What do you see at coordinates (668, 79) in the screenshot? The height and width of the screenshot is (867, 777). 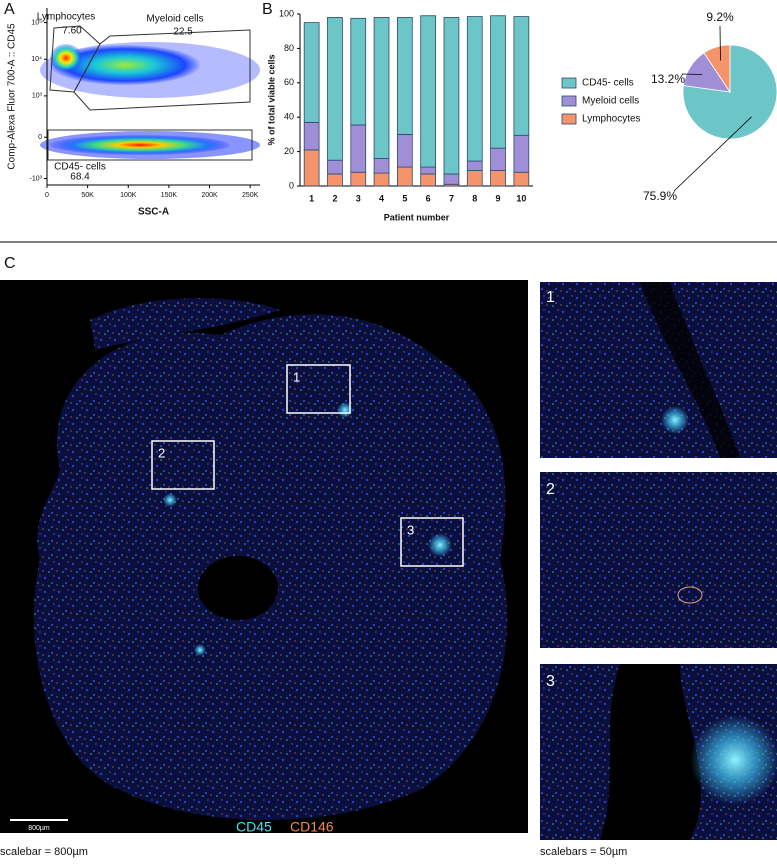 I see `pie-label: 13.2%` at bounding box center [668, 79].